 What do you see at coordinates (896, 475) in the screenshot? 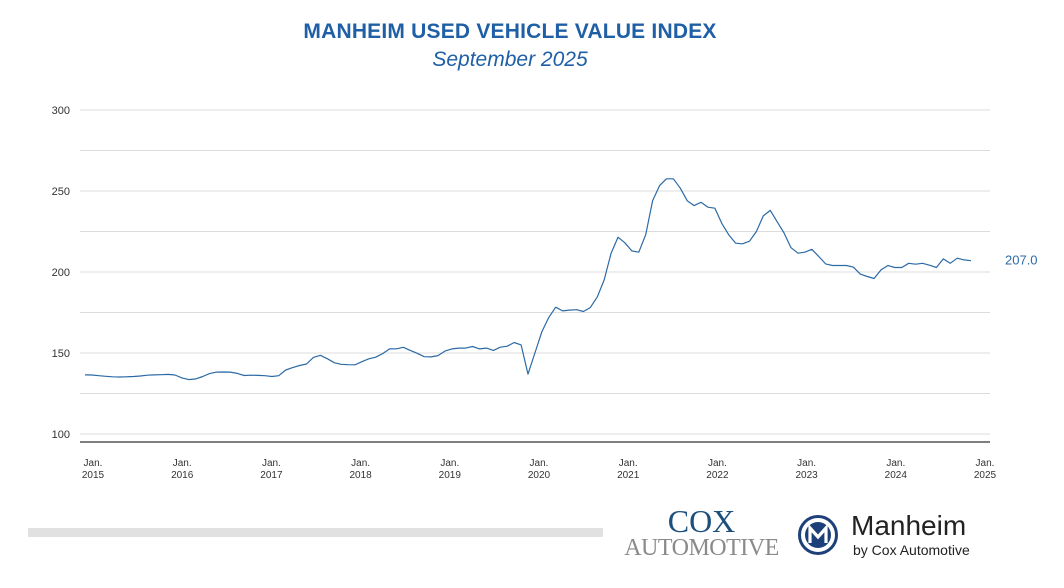
I see `x-tick-label-year: 2024` at bounding box center [896, 475].